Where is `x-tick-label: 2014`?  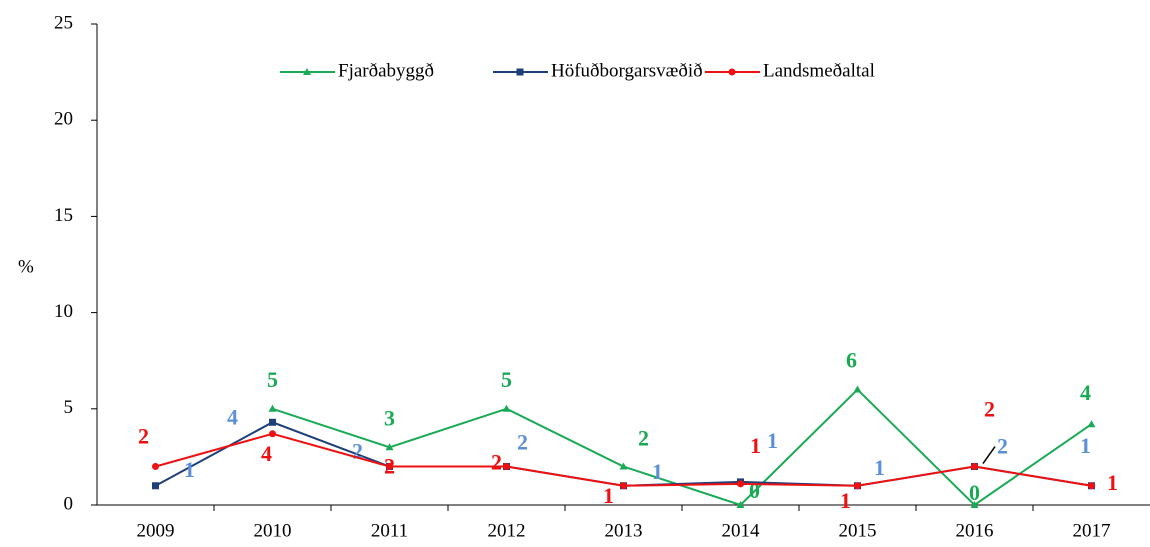 x-tick-label: 2014 is located at coordinates (741, 530).